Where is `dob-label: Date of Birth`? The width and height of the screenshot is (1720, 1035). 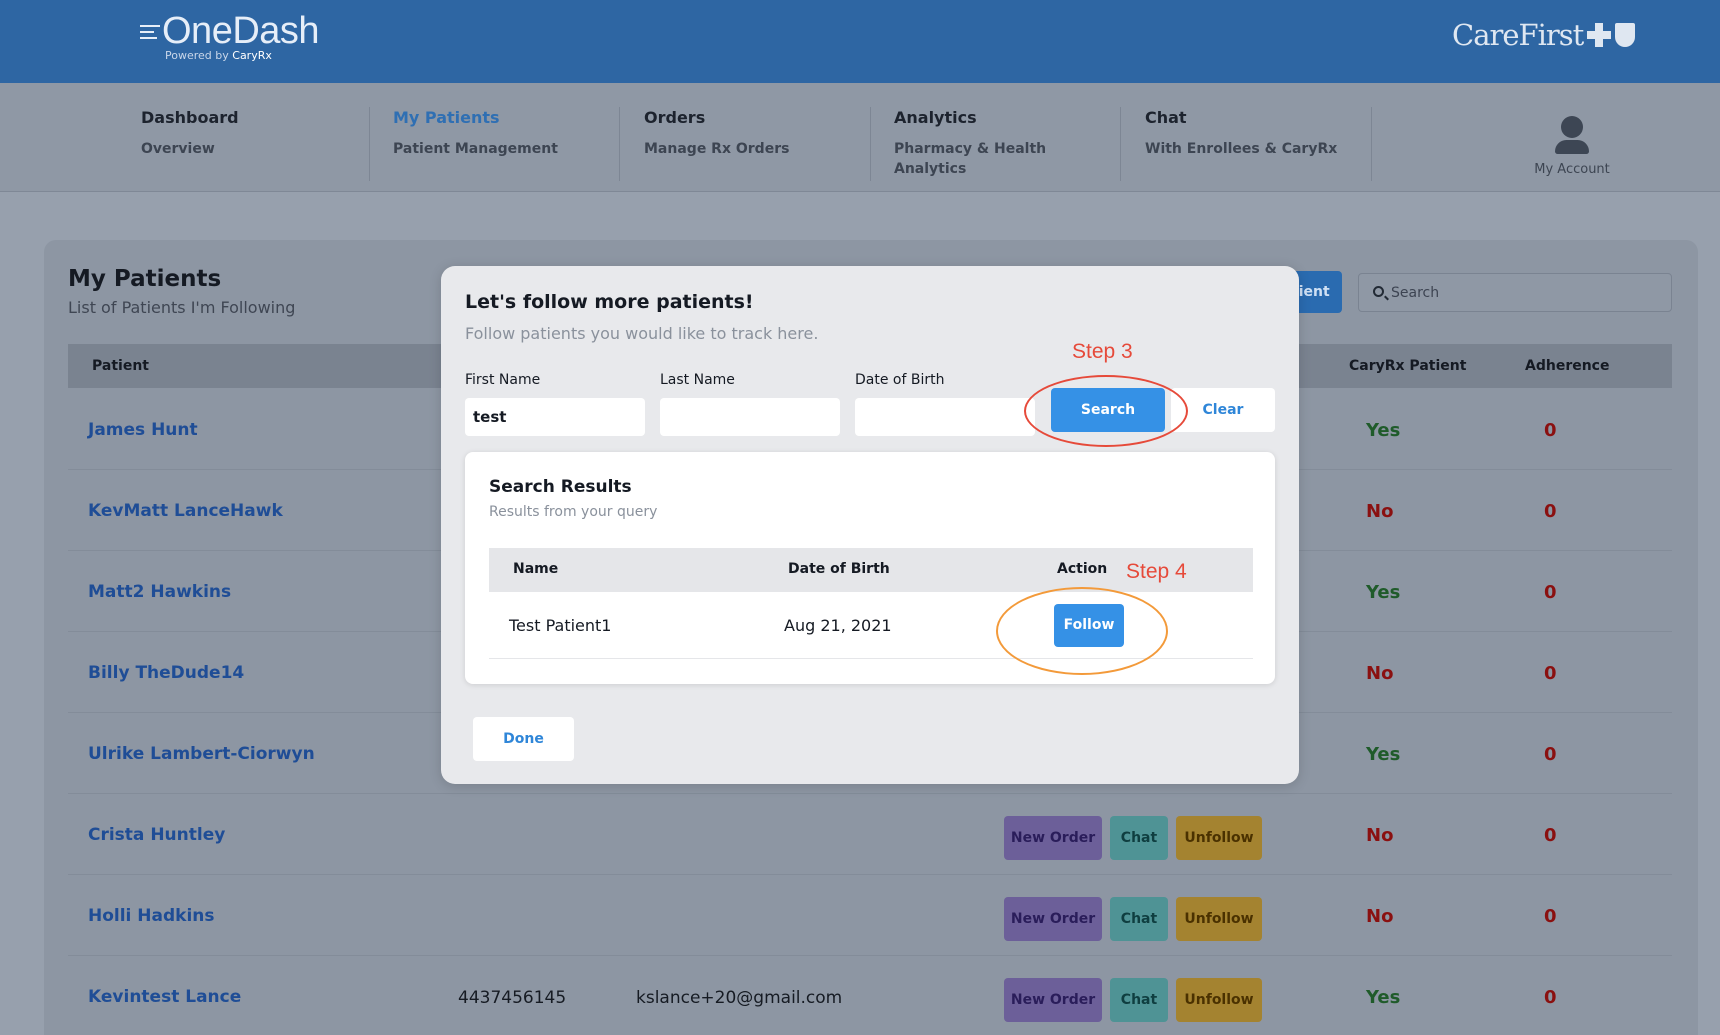
dob-label: Date of Birth is located at coordinates (900, 380).